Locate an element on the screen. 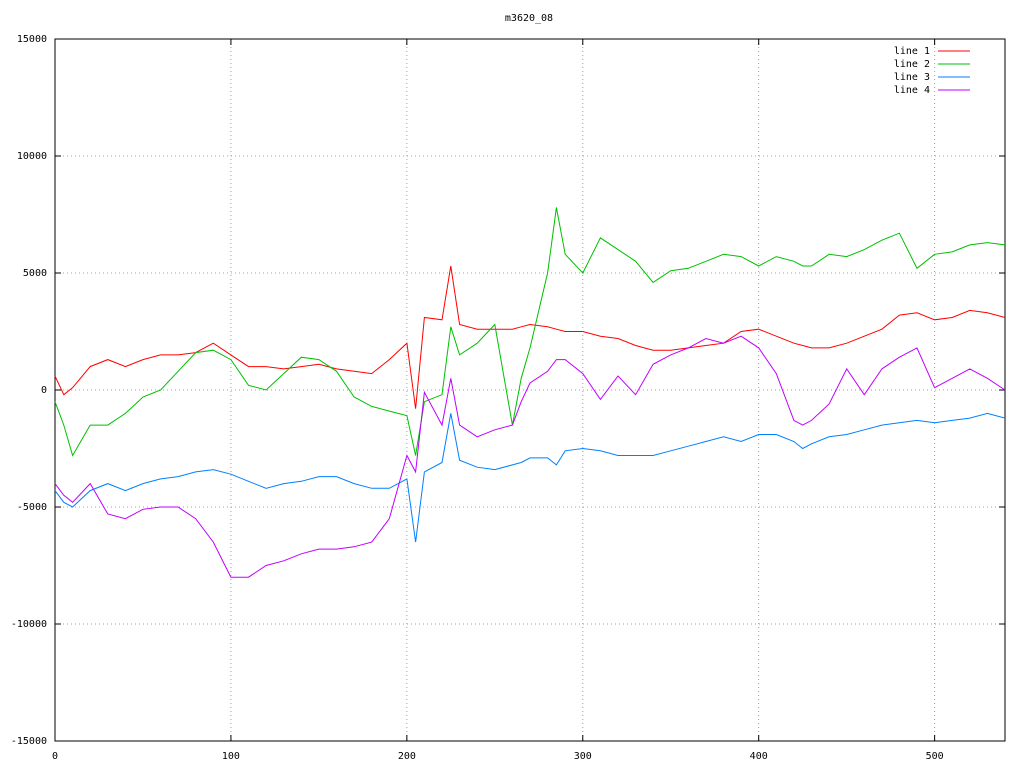  legend-label: line 2 is located at coordinates (912, 64).